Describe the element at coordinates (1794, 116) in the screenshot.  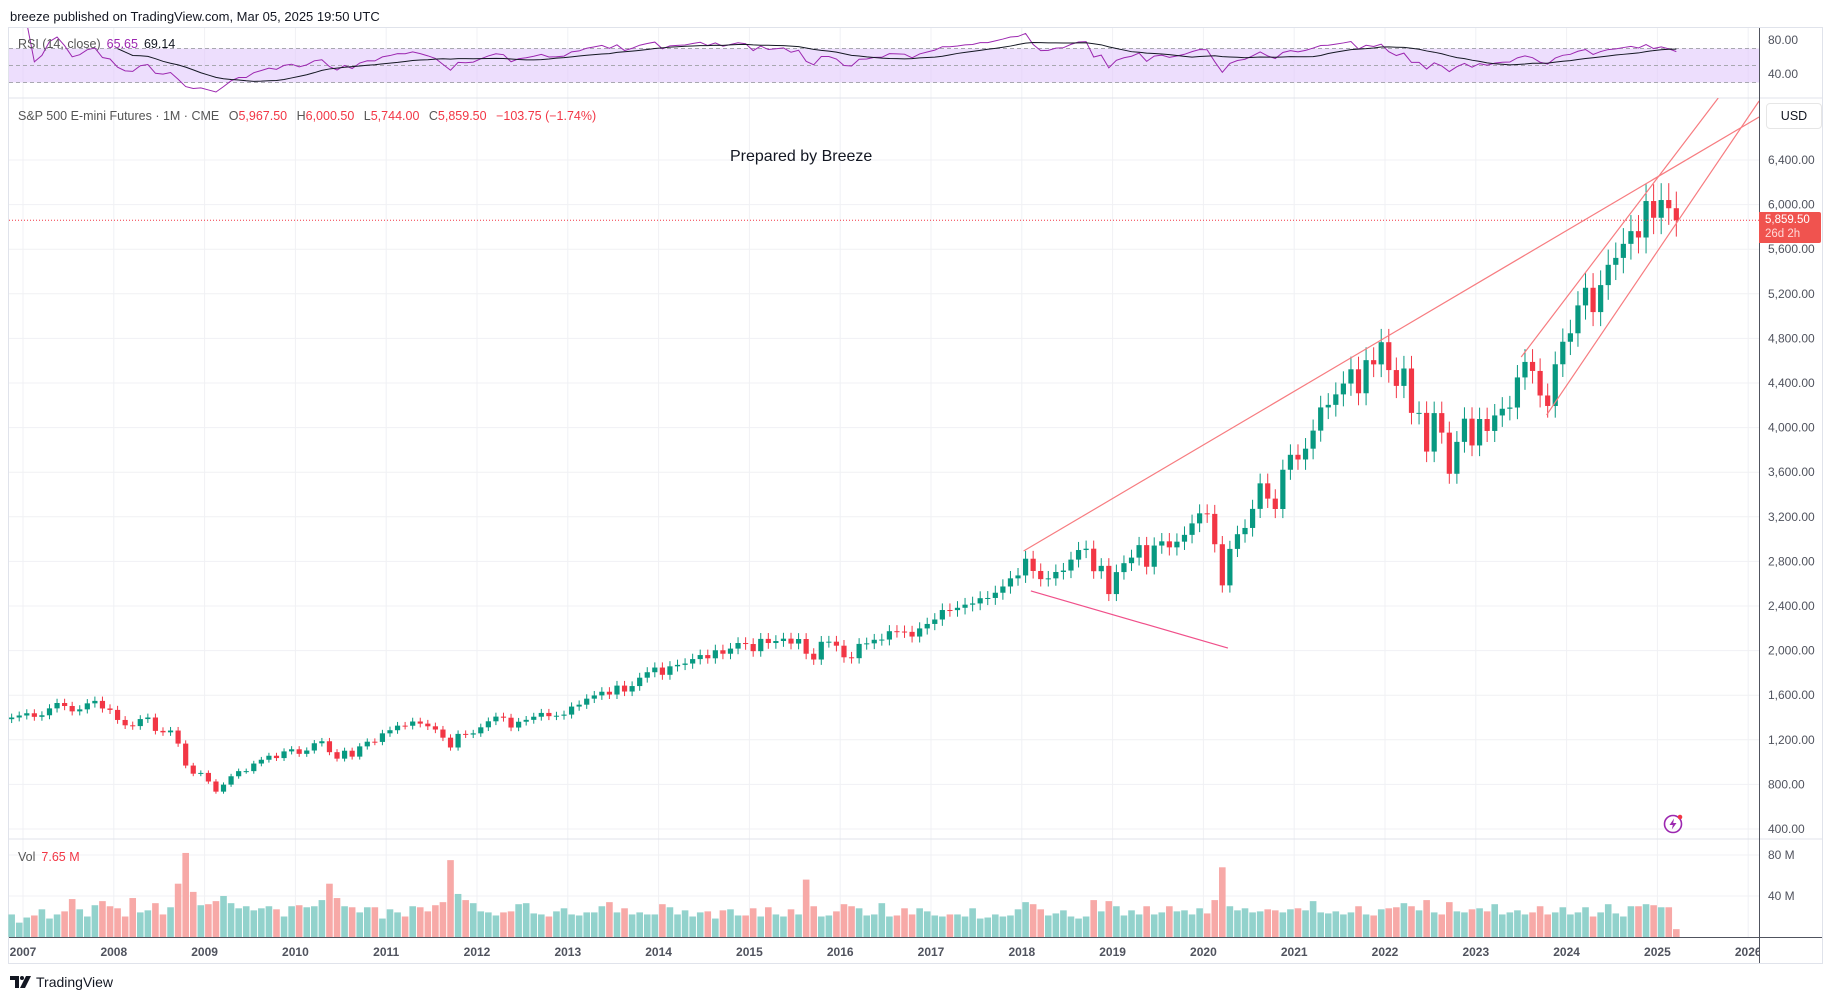
I see `currency-button: USD` at that location.